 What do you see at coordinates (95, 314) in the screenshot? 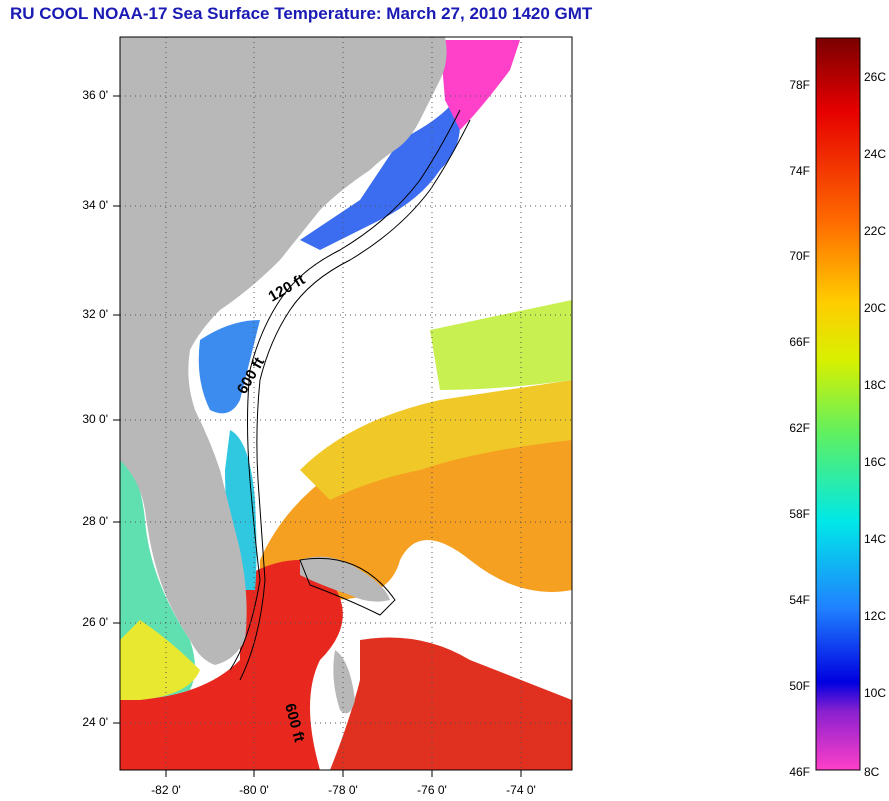
I see `lat-label: 32 0'` at bounding box center [95, 314].